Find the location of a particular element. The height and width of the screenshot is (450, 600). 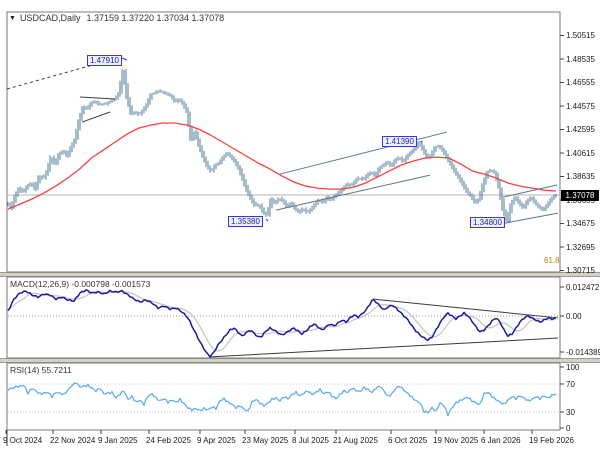

price-axis-label: 1.32695 is located at coordinates (580, 247).